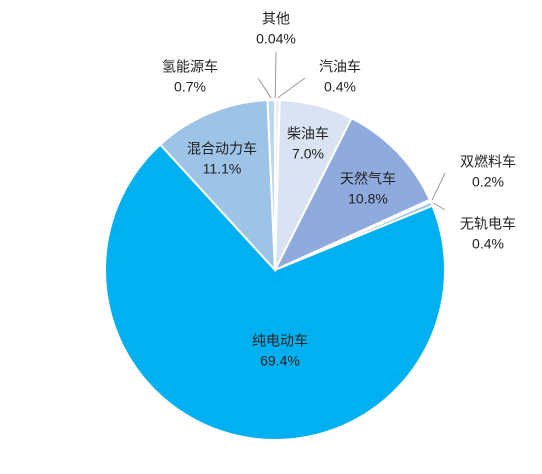 The height and width of the screenshot is (474, 542). Describe the element at coordinates (276, 19) in the screenshot. I see `slice-name: 其他` at that location.